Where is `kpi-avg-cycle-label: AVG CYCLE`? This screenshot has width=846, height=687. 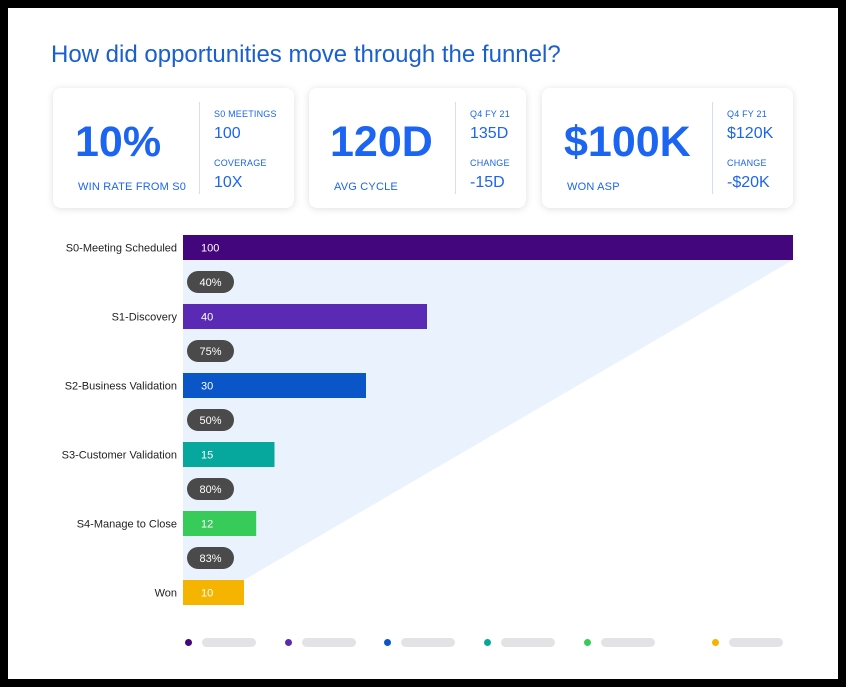
kpi-avg-cycle-label: AVG CYCLE is located at coordinates (366, 187).